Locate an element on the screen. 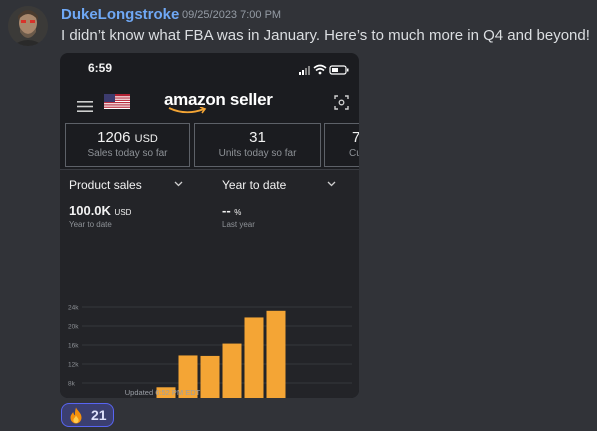  scan-icon is located at coordinates (341, 104).